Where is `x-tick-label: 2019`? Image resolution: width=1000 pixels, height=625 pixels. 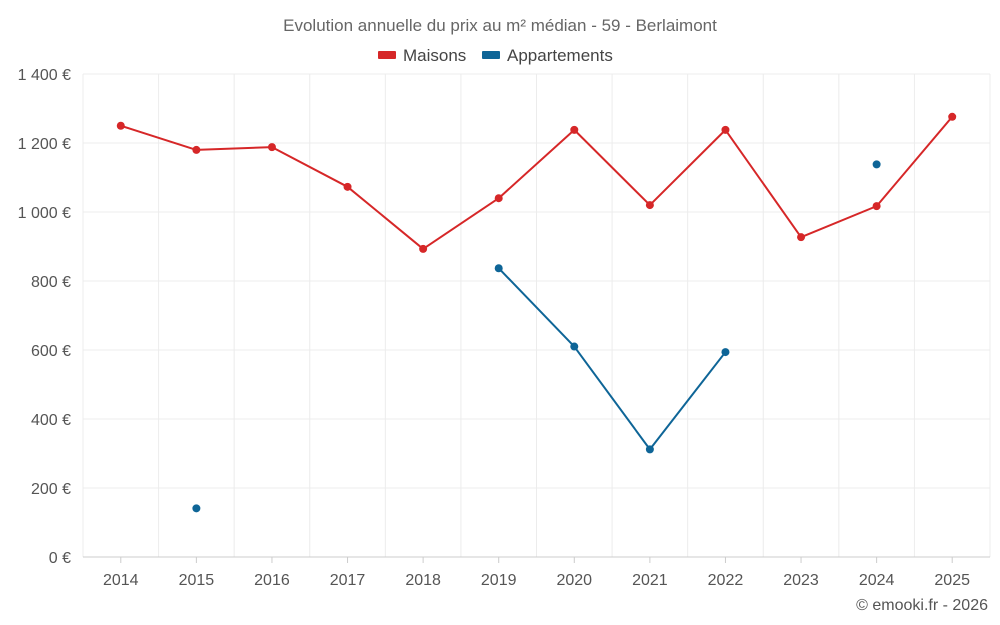
x-tick-label: 2019 is located at coordinates (499, 580).